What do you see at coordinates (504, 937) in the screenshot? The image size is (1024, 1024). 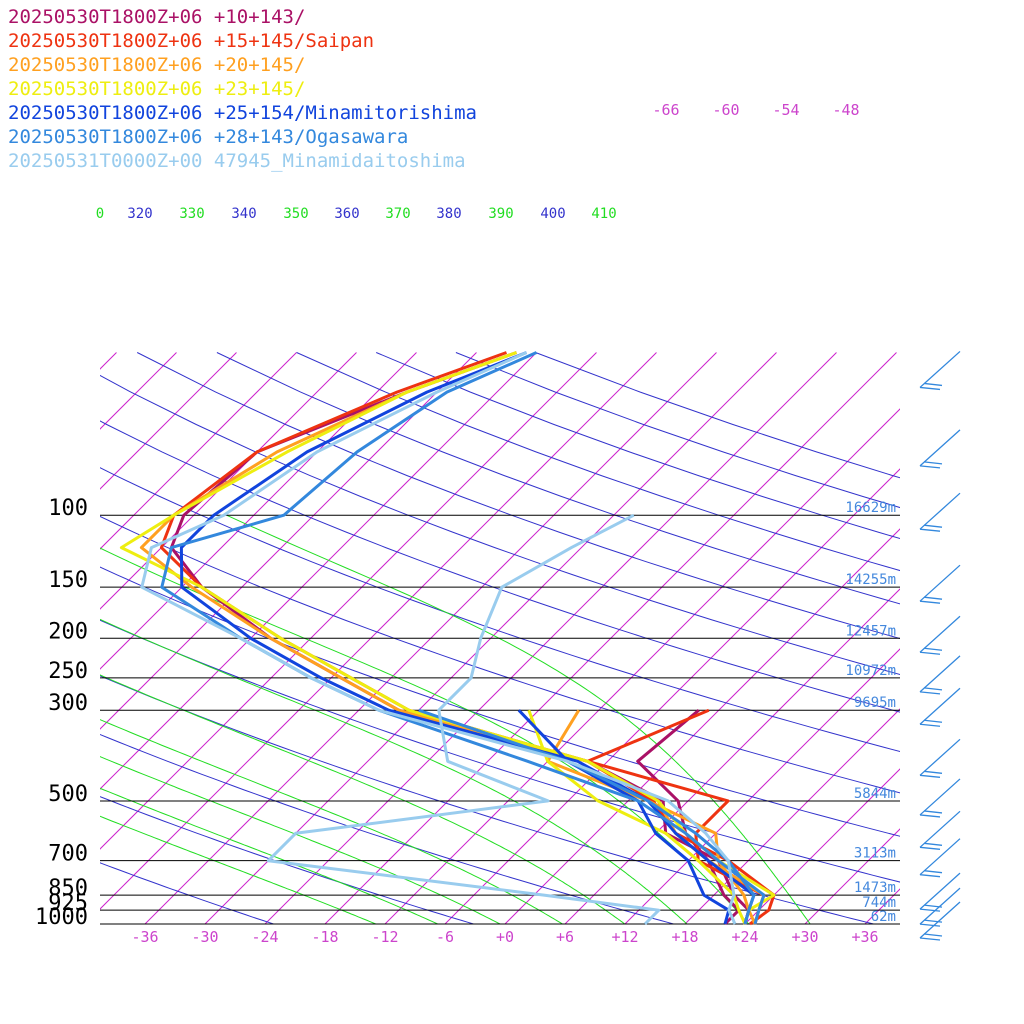 I see `temperature-axis: -36 -30 -24 -18 -12 -6 +0 +6 +12 +18 +24 +30 +36` at bounding box center [504, 937].